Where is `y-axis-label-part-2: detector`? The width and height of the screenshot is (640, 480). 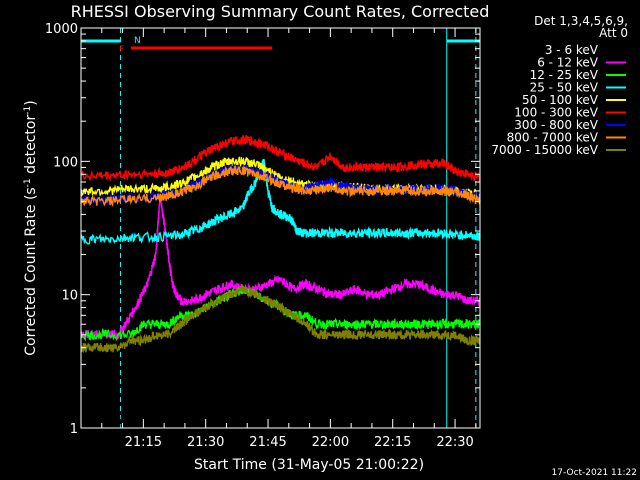 y-axis-label-part-2: detector is located at coordinates (31, 147).